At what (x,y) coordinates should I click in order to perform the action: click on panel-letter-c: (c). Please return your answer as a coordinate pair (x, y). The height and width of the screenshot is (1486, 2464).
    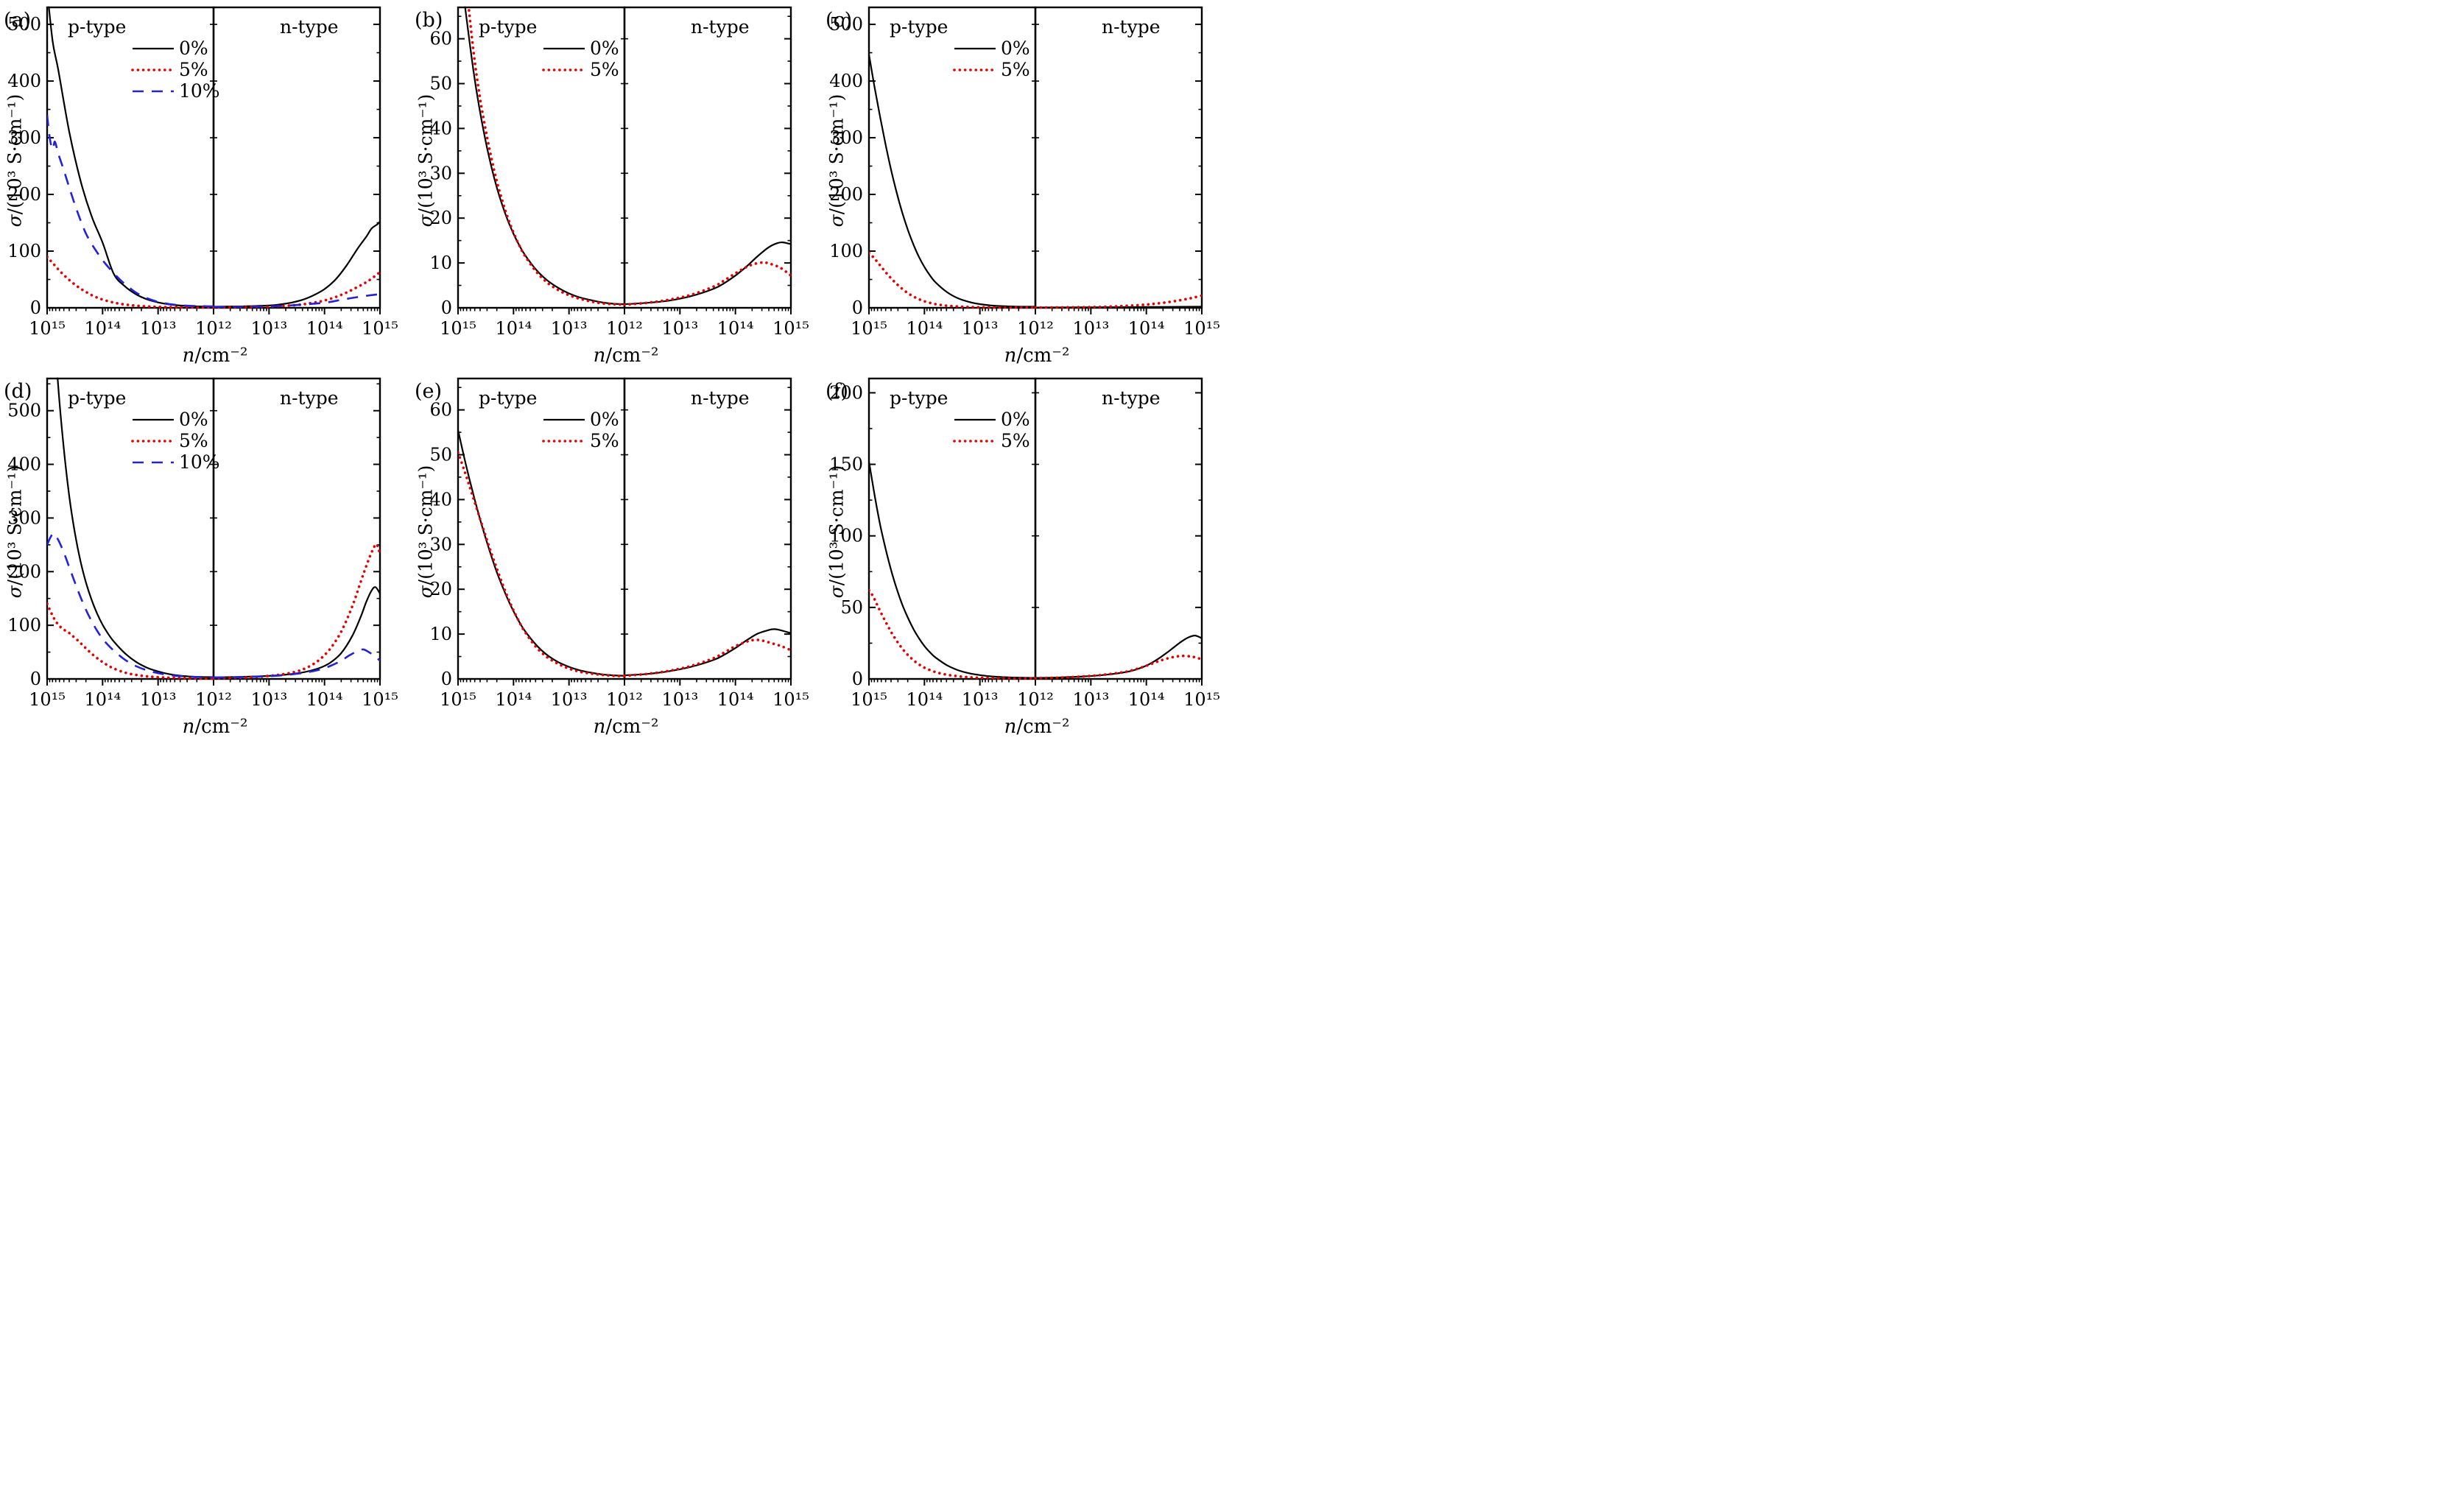
    Looking at the image, I should click on (839, 20).